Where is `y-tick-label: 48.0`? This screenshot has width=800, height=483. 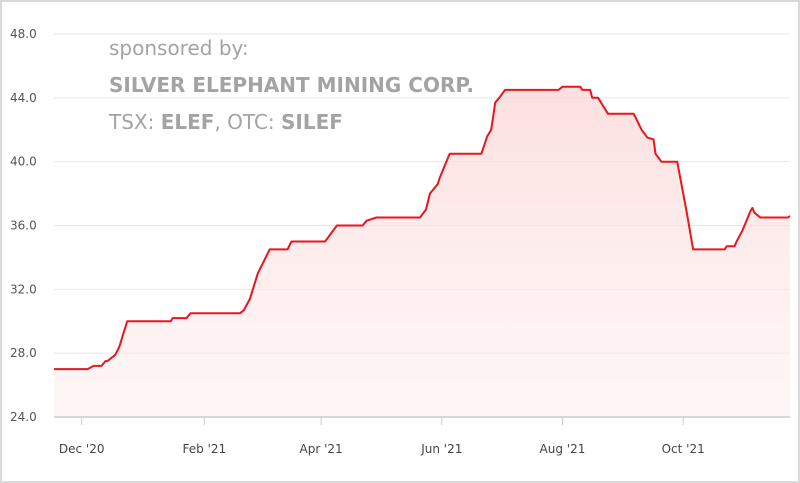 y-tick-label: 48.0 is located at coordinates (23, 34).